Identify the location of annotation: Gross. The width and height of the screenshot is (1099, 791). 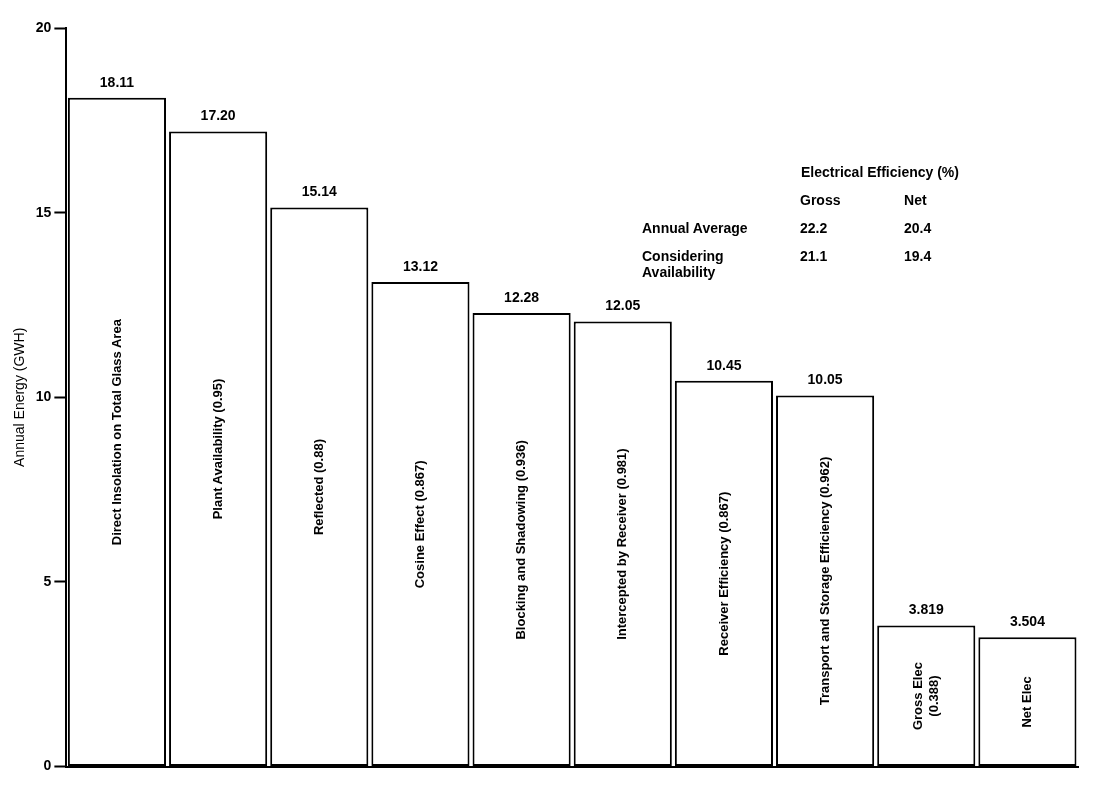
(820, 200).